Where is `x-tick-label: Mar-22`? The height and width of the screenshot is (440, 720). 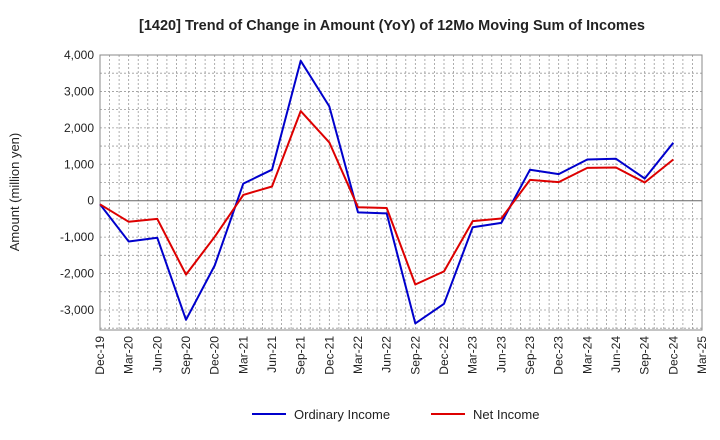 x-tick-label: Mar-22 is located at coordinates (358, 355).